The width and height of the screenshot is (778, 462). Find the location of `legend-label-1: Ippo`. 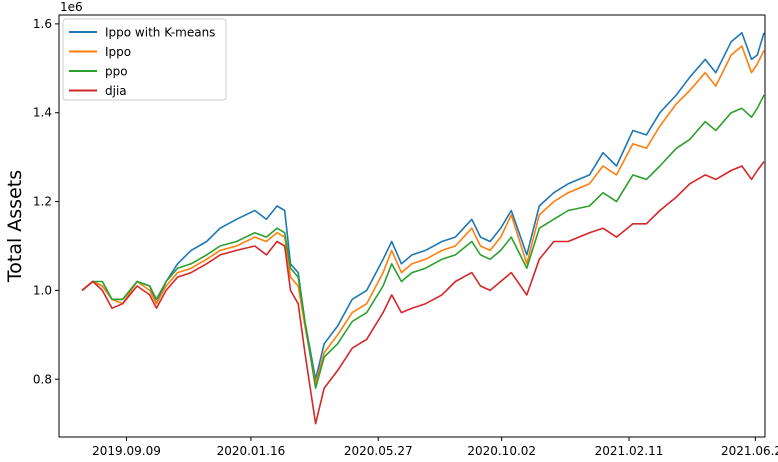

legend-label-1: Ippo is located at coordinates (118, 52).